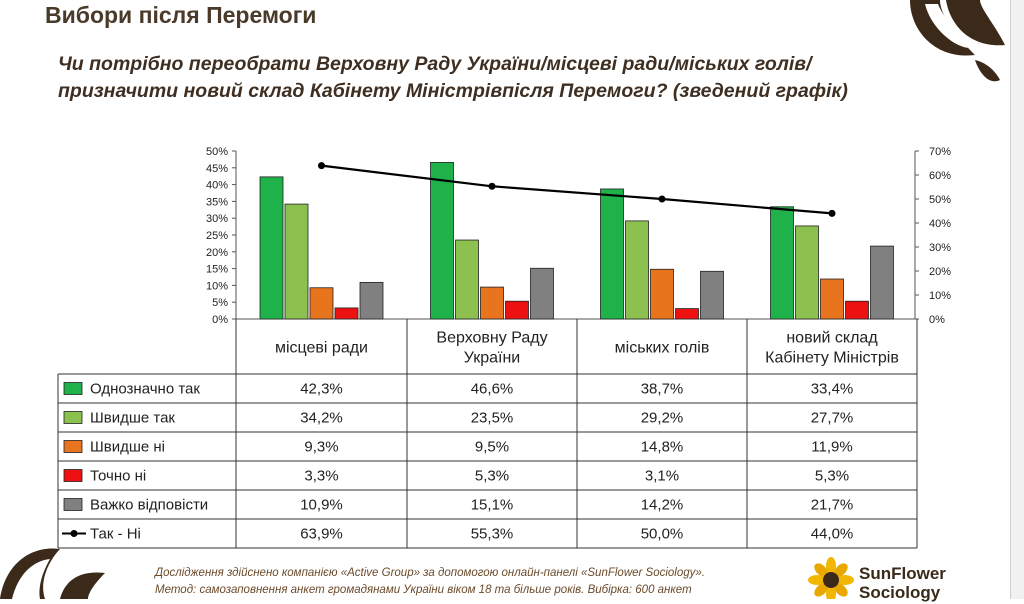 Image resolution: width=1024 pixels, height=604 pixels. Describe the element at coordinates (832, 358) in the screenshot. I see `category-label: Кабінету Міністрів` at that location.